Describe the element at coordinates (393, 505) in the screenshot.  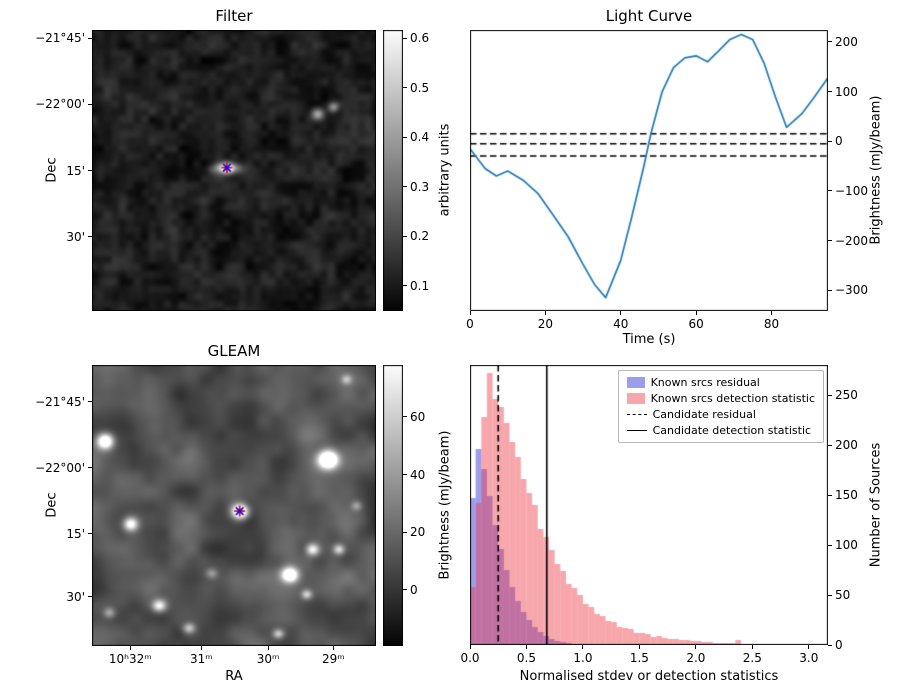
I see `gleam-colorbar` at that location.